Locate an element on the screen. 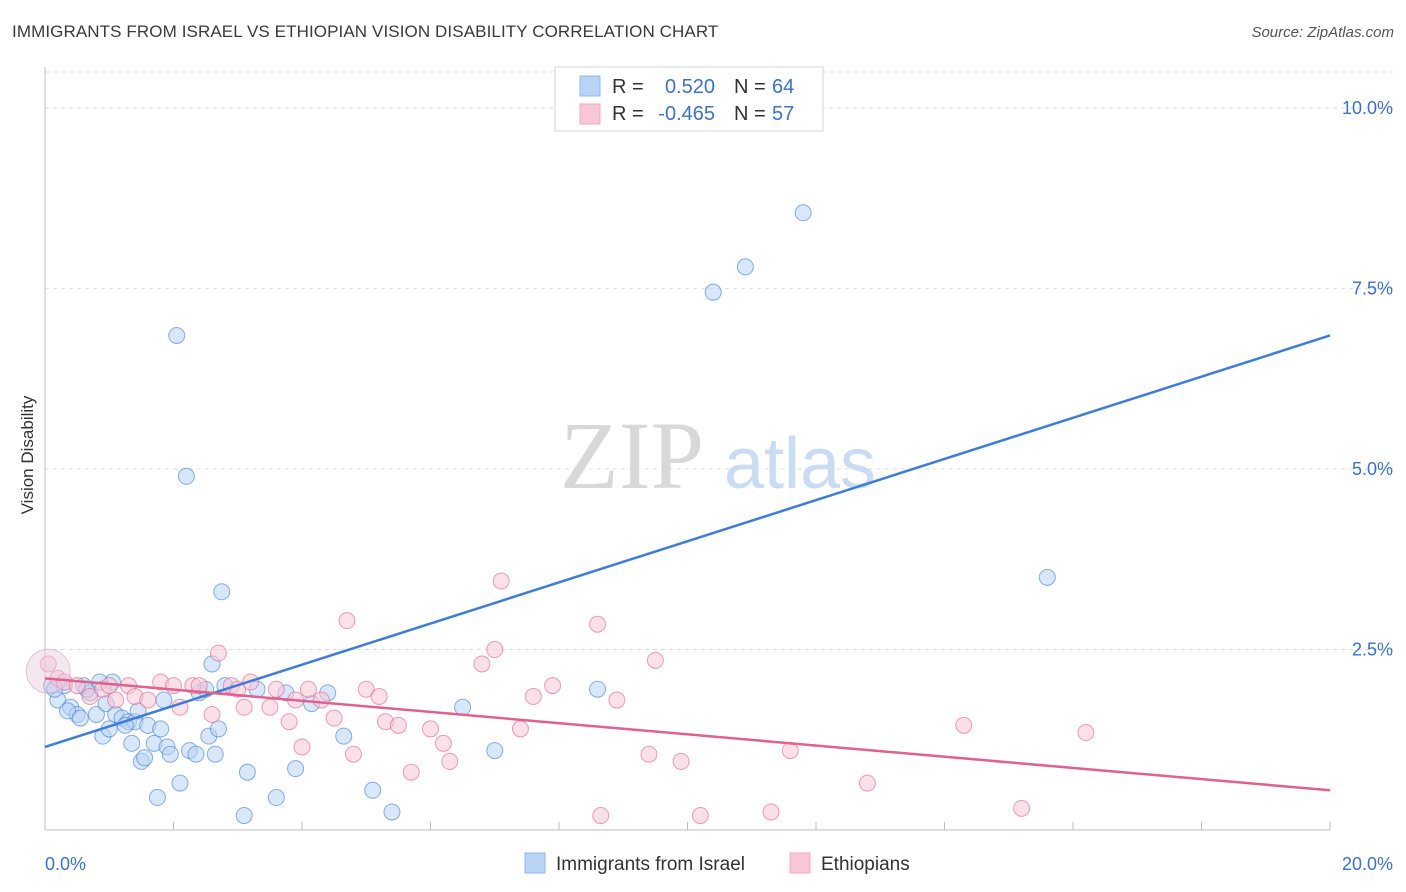 The width and height of the screenshot is (1406, 892). x-tick-label: 0.0% is located at coordinates (65, 864).